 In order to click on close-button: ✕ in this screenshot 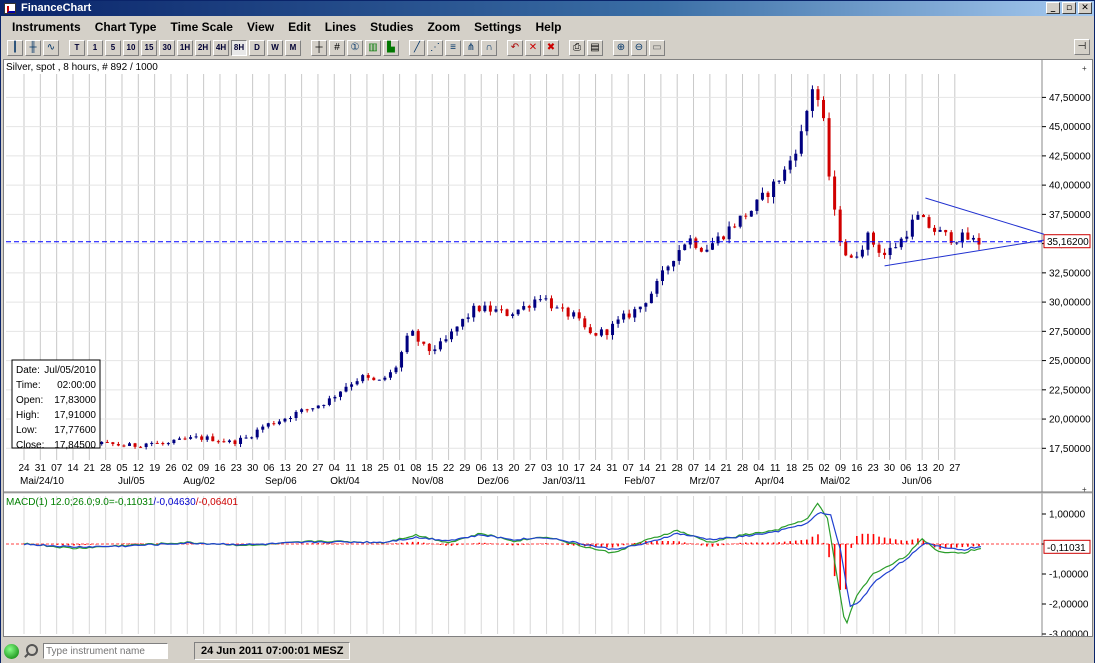, I will do `click(1085, 8)`.